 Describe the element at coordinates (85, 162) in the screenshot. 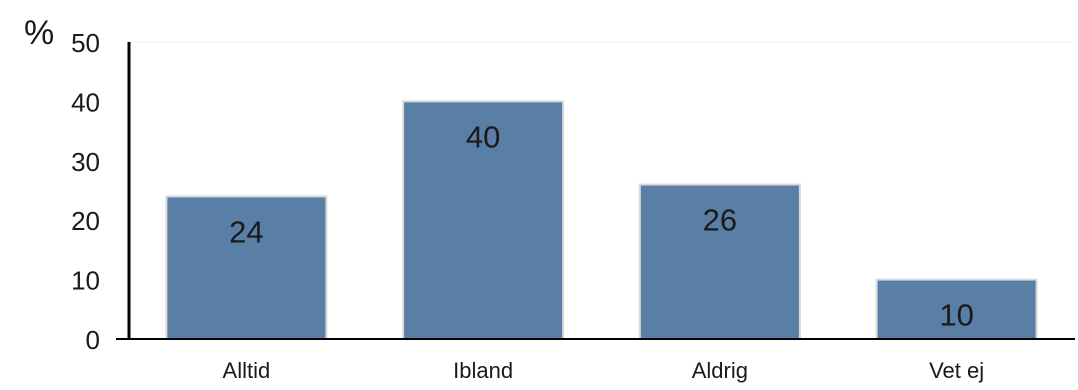

I see `y-tick-label: 30` at that location.